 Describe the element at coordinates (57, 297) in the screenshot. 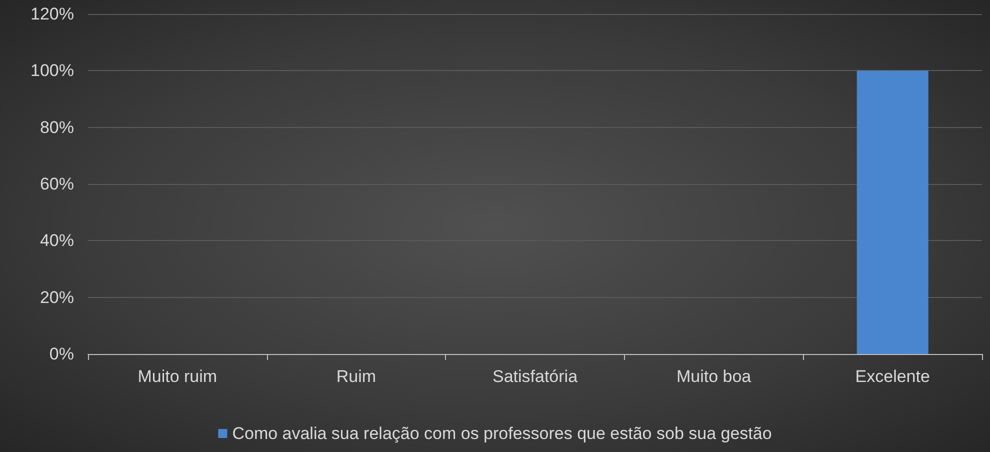

I see `y-tick-label: 20%` at that location.